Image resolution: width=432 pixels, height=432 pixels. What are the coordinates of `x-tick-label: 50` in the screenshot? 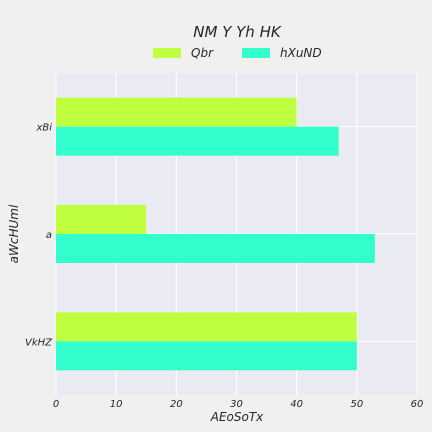 It's located at (356, 404).